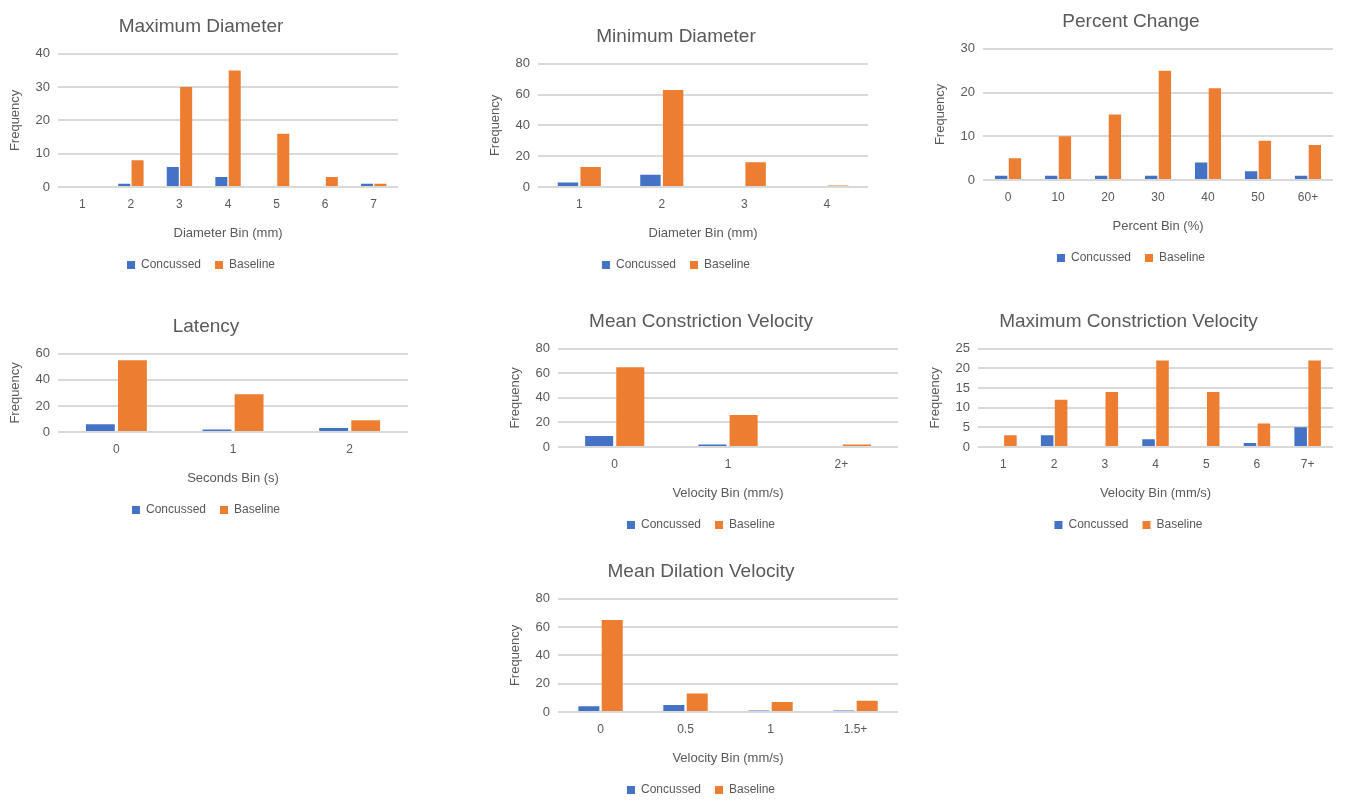 Image resolution: width=1365 pixels, height=811 pixels. What do you see at coordinates (703, 232) in the screenshot?
I see `x-axis-title: Diameter Bin (mm)` at bounding box center [703, 232].